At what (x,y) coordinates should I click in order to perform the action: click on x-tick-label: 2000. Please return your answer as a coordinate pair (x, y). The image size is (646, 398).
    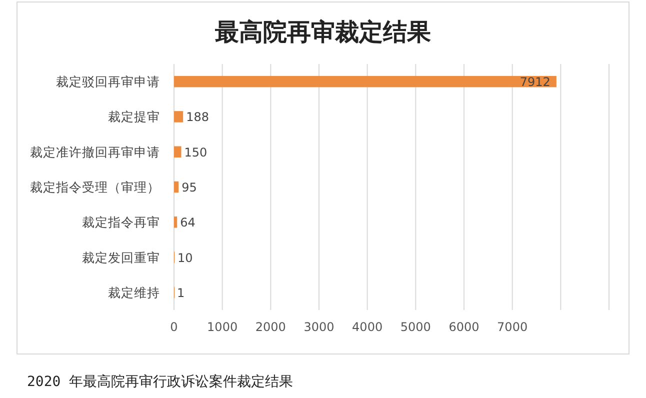
    Looking at the image, I should click on (270, 327).